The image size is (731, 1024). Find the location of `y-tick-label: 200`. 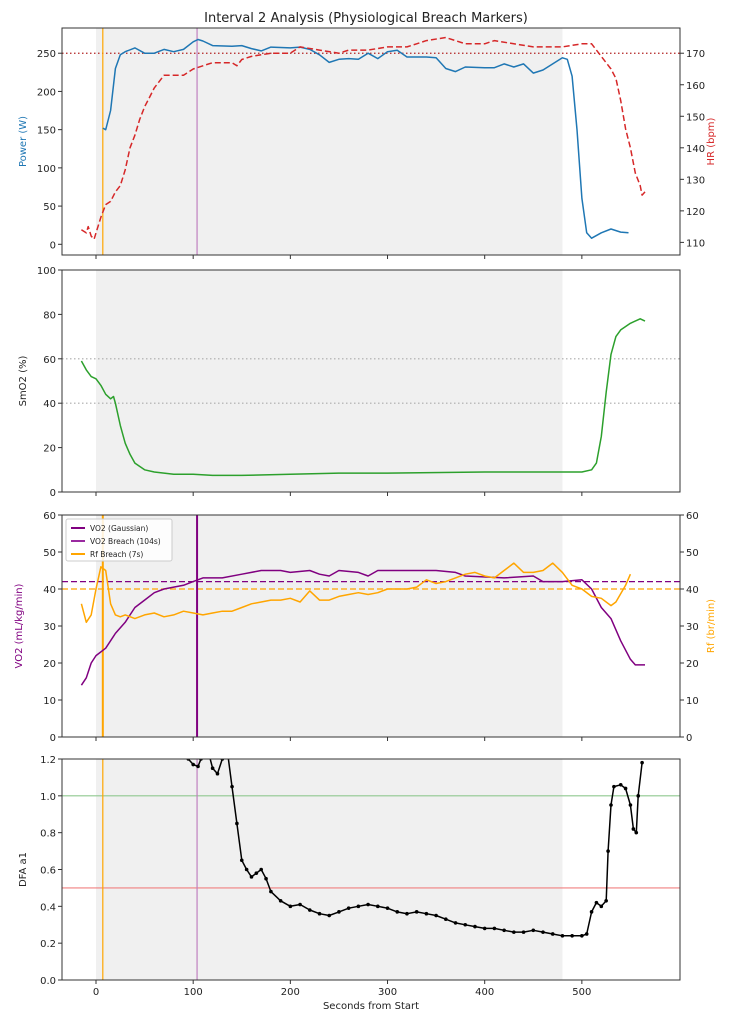

y-tick-label: 200 is located at coordinates (46, 92).